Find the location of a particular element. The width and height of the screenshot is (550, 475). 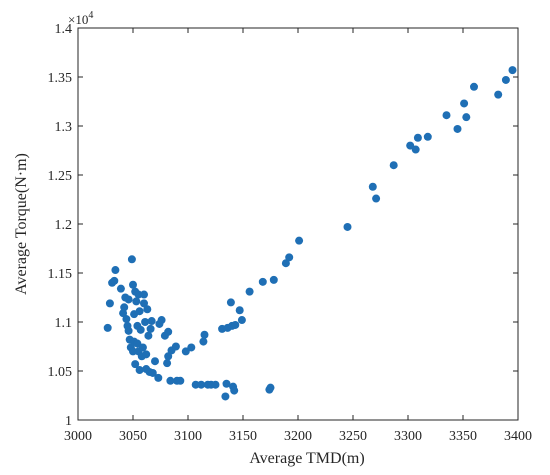

y-exponent-base: ×10 is located at coordinates (78, 19).